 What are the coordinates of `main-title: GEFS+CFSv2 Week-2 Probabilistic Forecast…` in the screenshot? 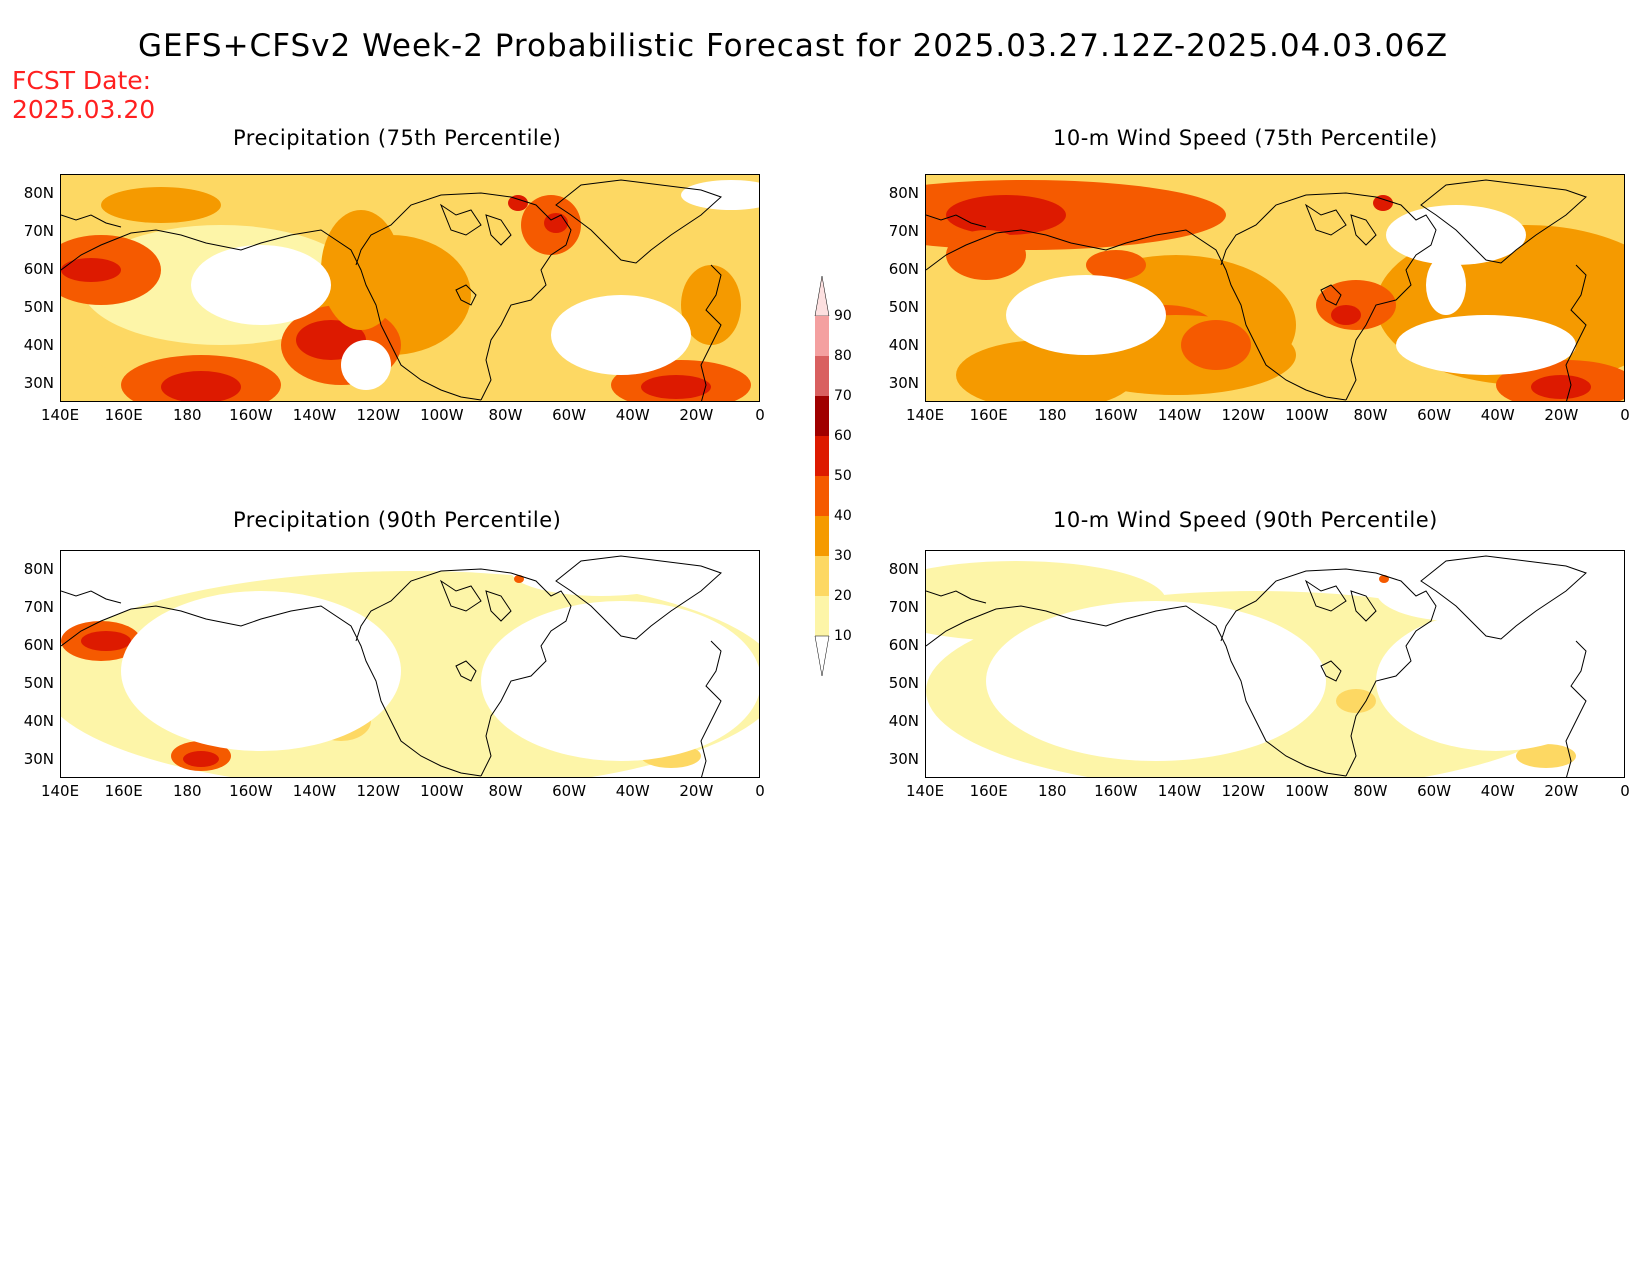 It's located at (793, 46).